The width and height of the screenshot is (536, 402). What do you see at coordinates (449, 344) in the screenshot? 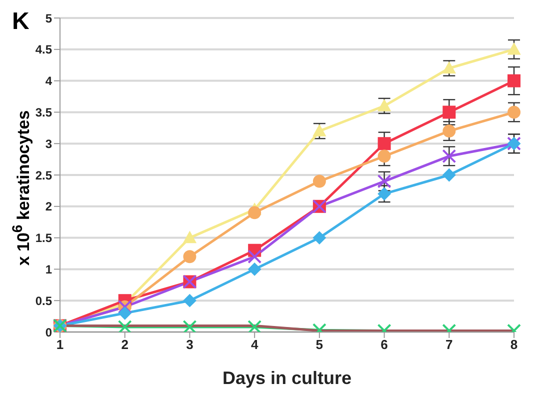
I see `x-tick-label: 7` at bounding box center [449, 344].